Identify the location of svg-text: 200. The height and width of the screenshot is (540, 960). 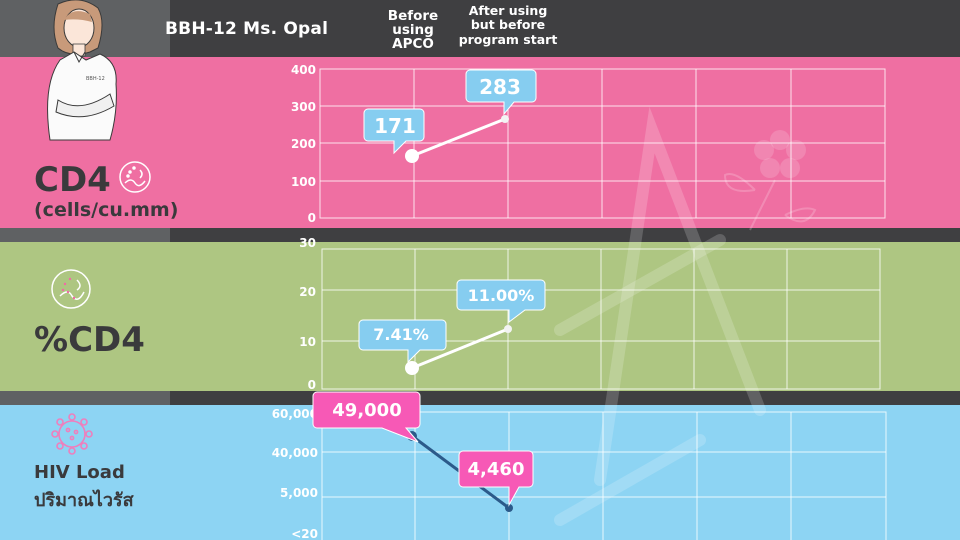
(303, 144).